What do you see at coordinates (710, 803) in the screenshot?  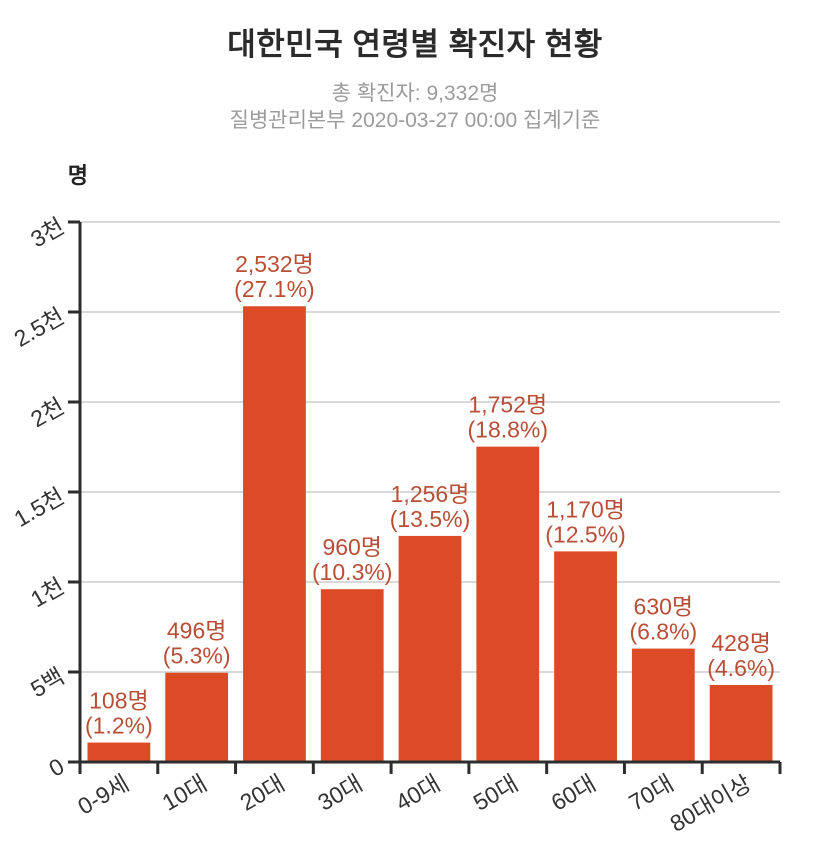 I see `x-tick-label-8: 80대이상` at bounding box center [710, 803].